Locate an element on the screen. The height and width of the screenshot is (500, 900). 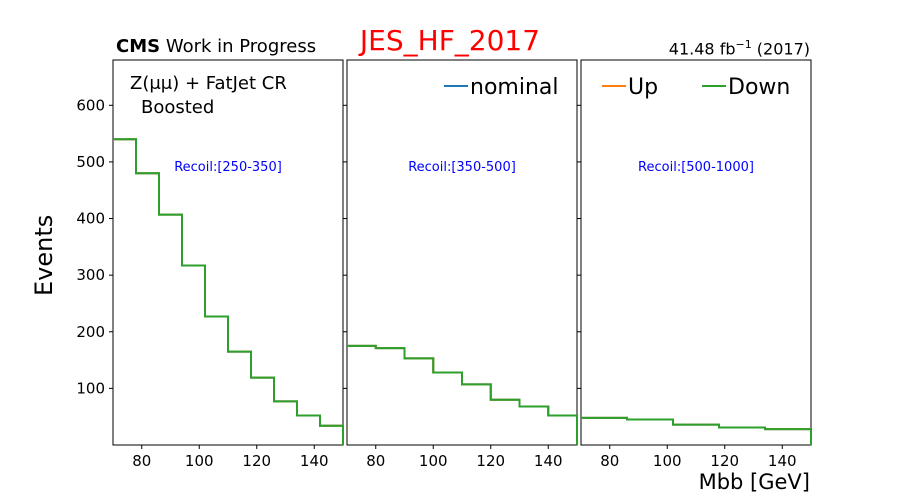
region-line-1: Z(μμ) + FatJet CR is located at coordinates (208, 83).